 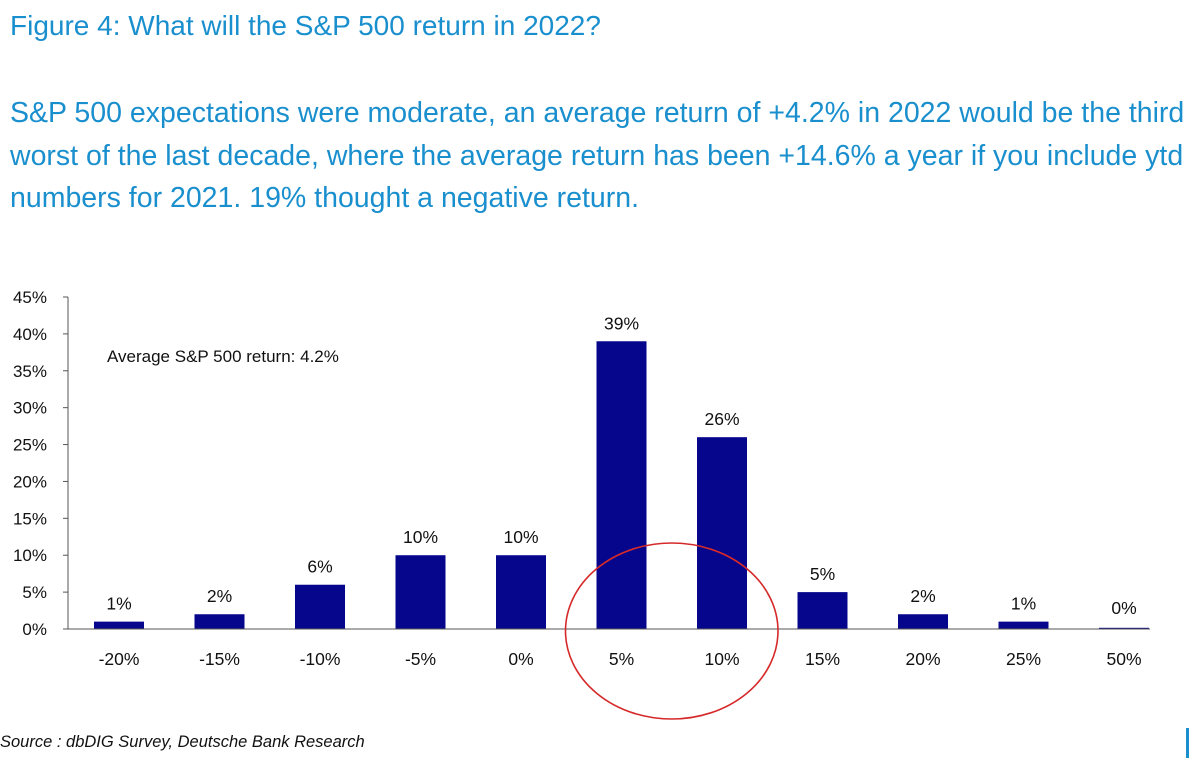 I want to click on bar-data-label: 39%, so click(x=621, y=323).